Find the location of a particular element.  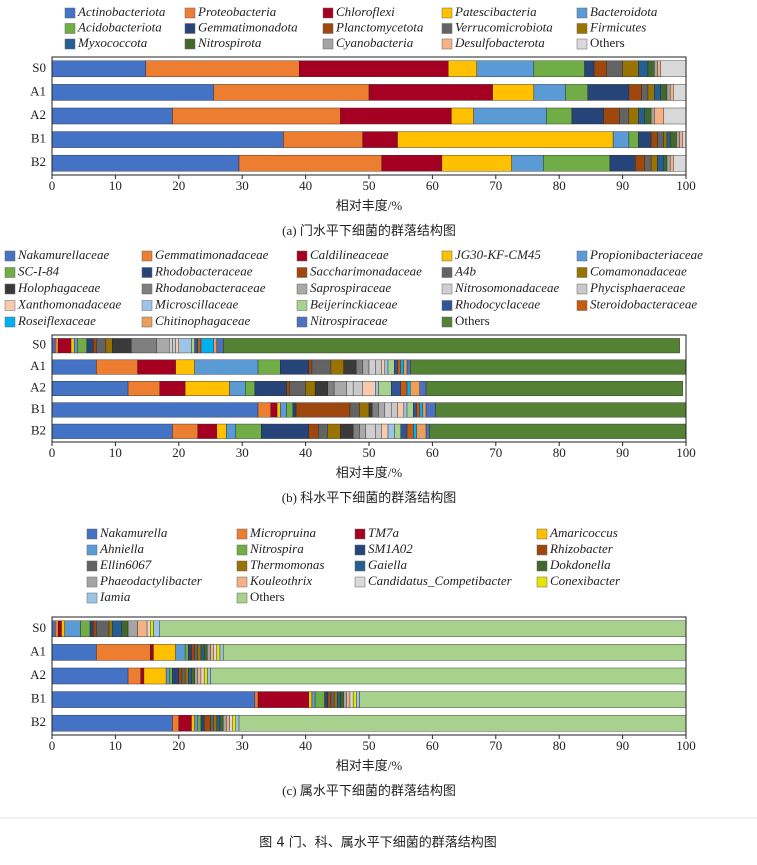

x-tick-label: 90 is located at coordinates (622, 185).